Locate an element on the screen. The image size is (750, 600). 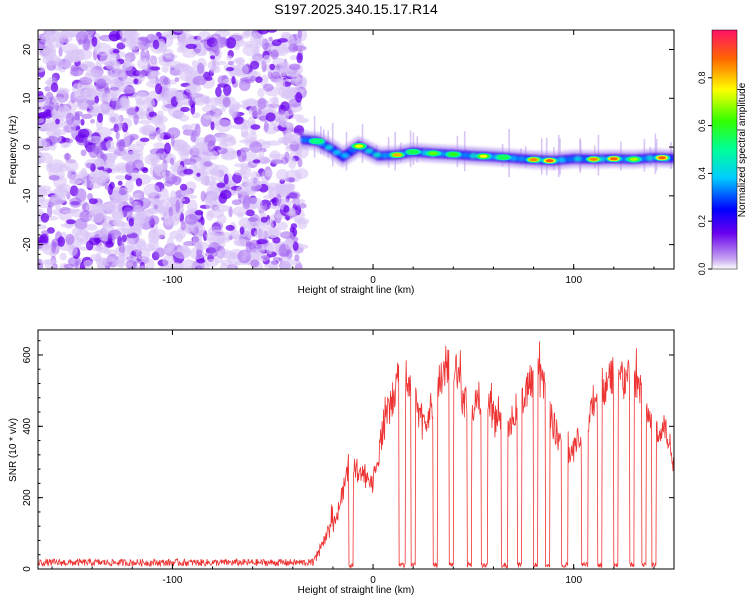
spectrogram-y-axis-label: Frequency (Hz) is located at coordinates (13, 150).